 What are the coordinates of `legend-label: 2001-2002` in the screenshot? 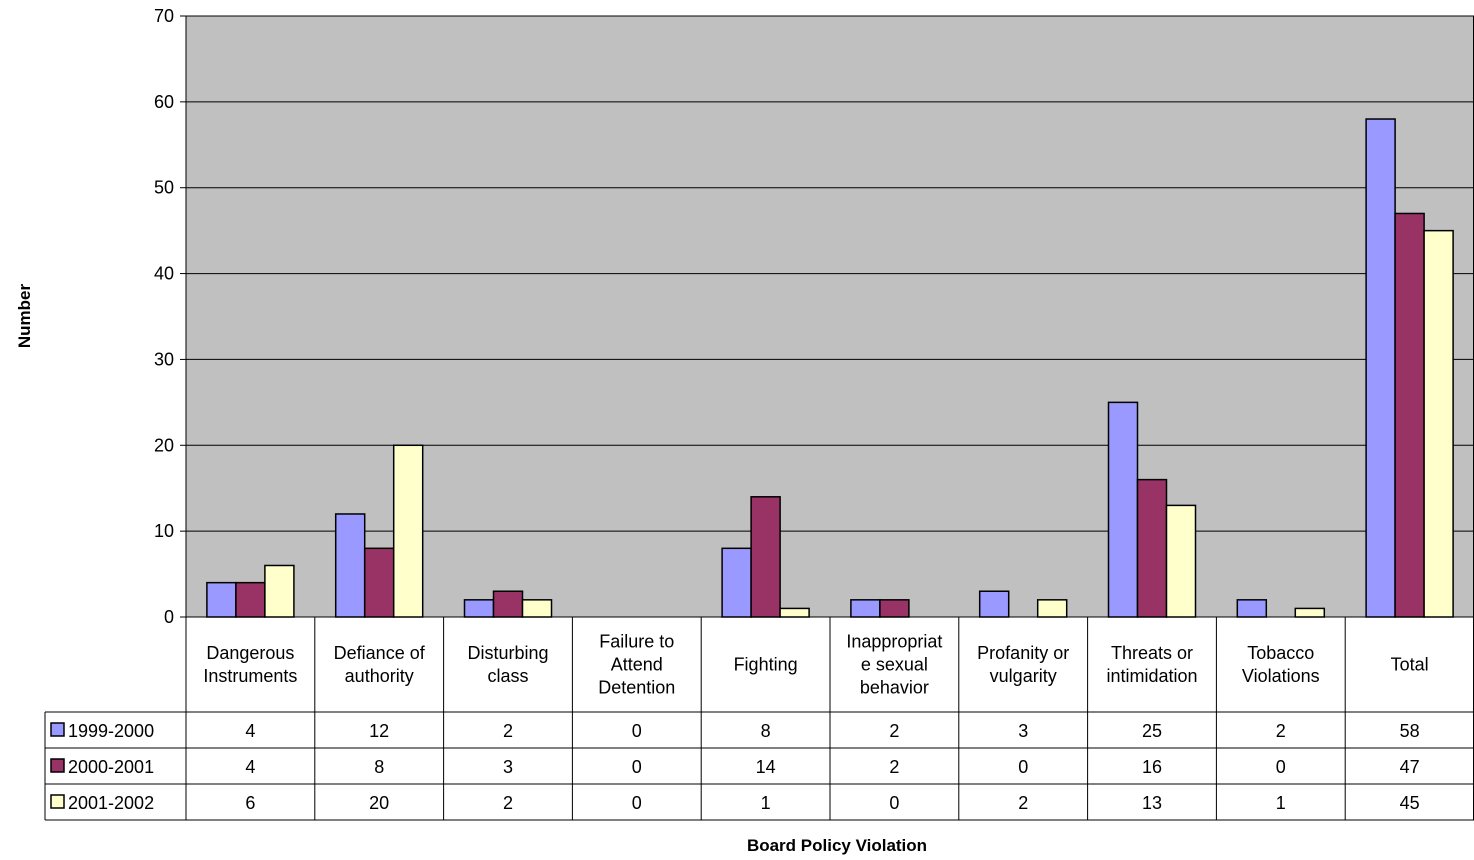 It's located at (111, 803).